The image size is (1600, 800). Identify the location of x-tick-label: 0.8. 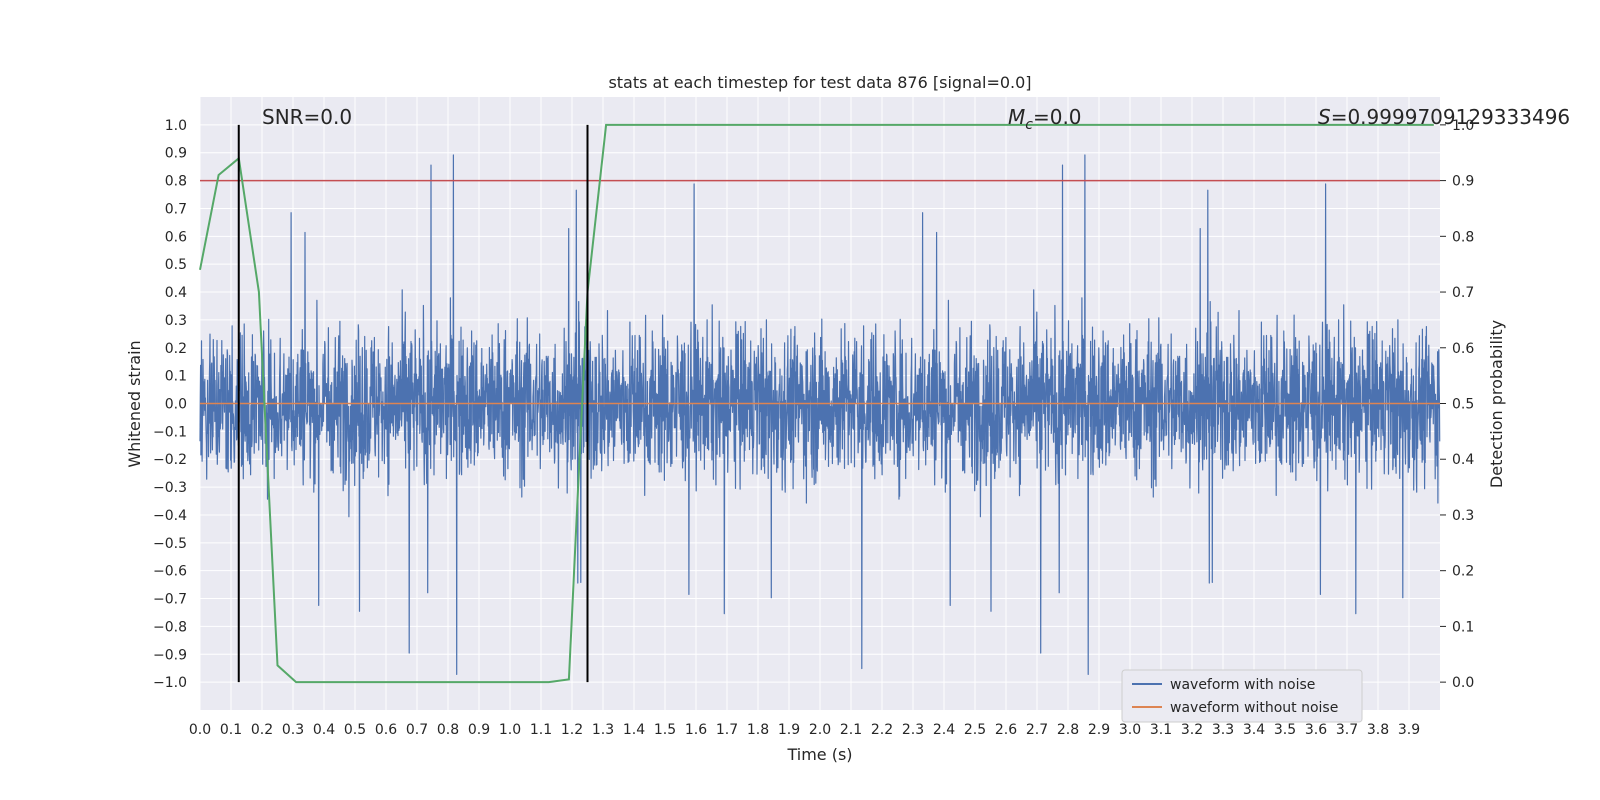
(448, 730).